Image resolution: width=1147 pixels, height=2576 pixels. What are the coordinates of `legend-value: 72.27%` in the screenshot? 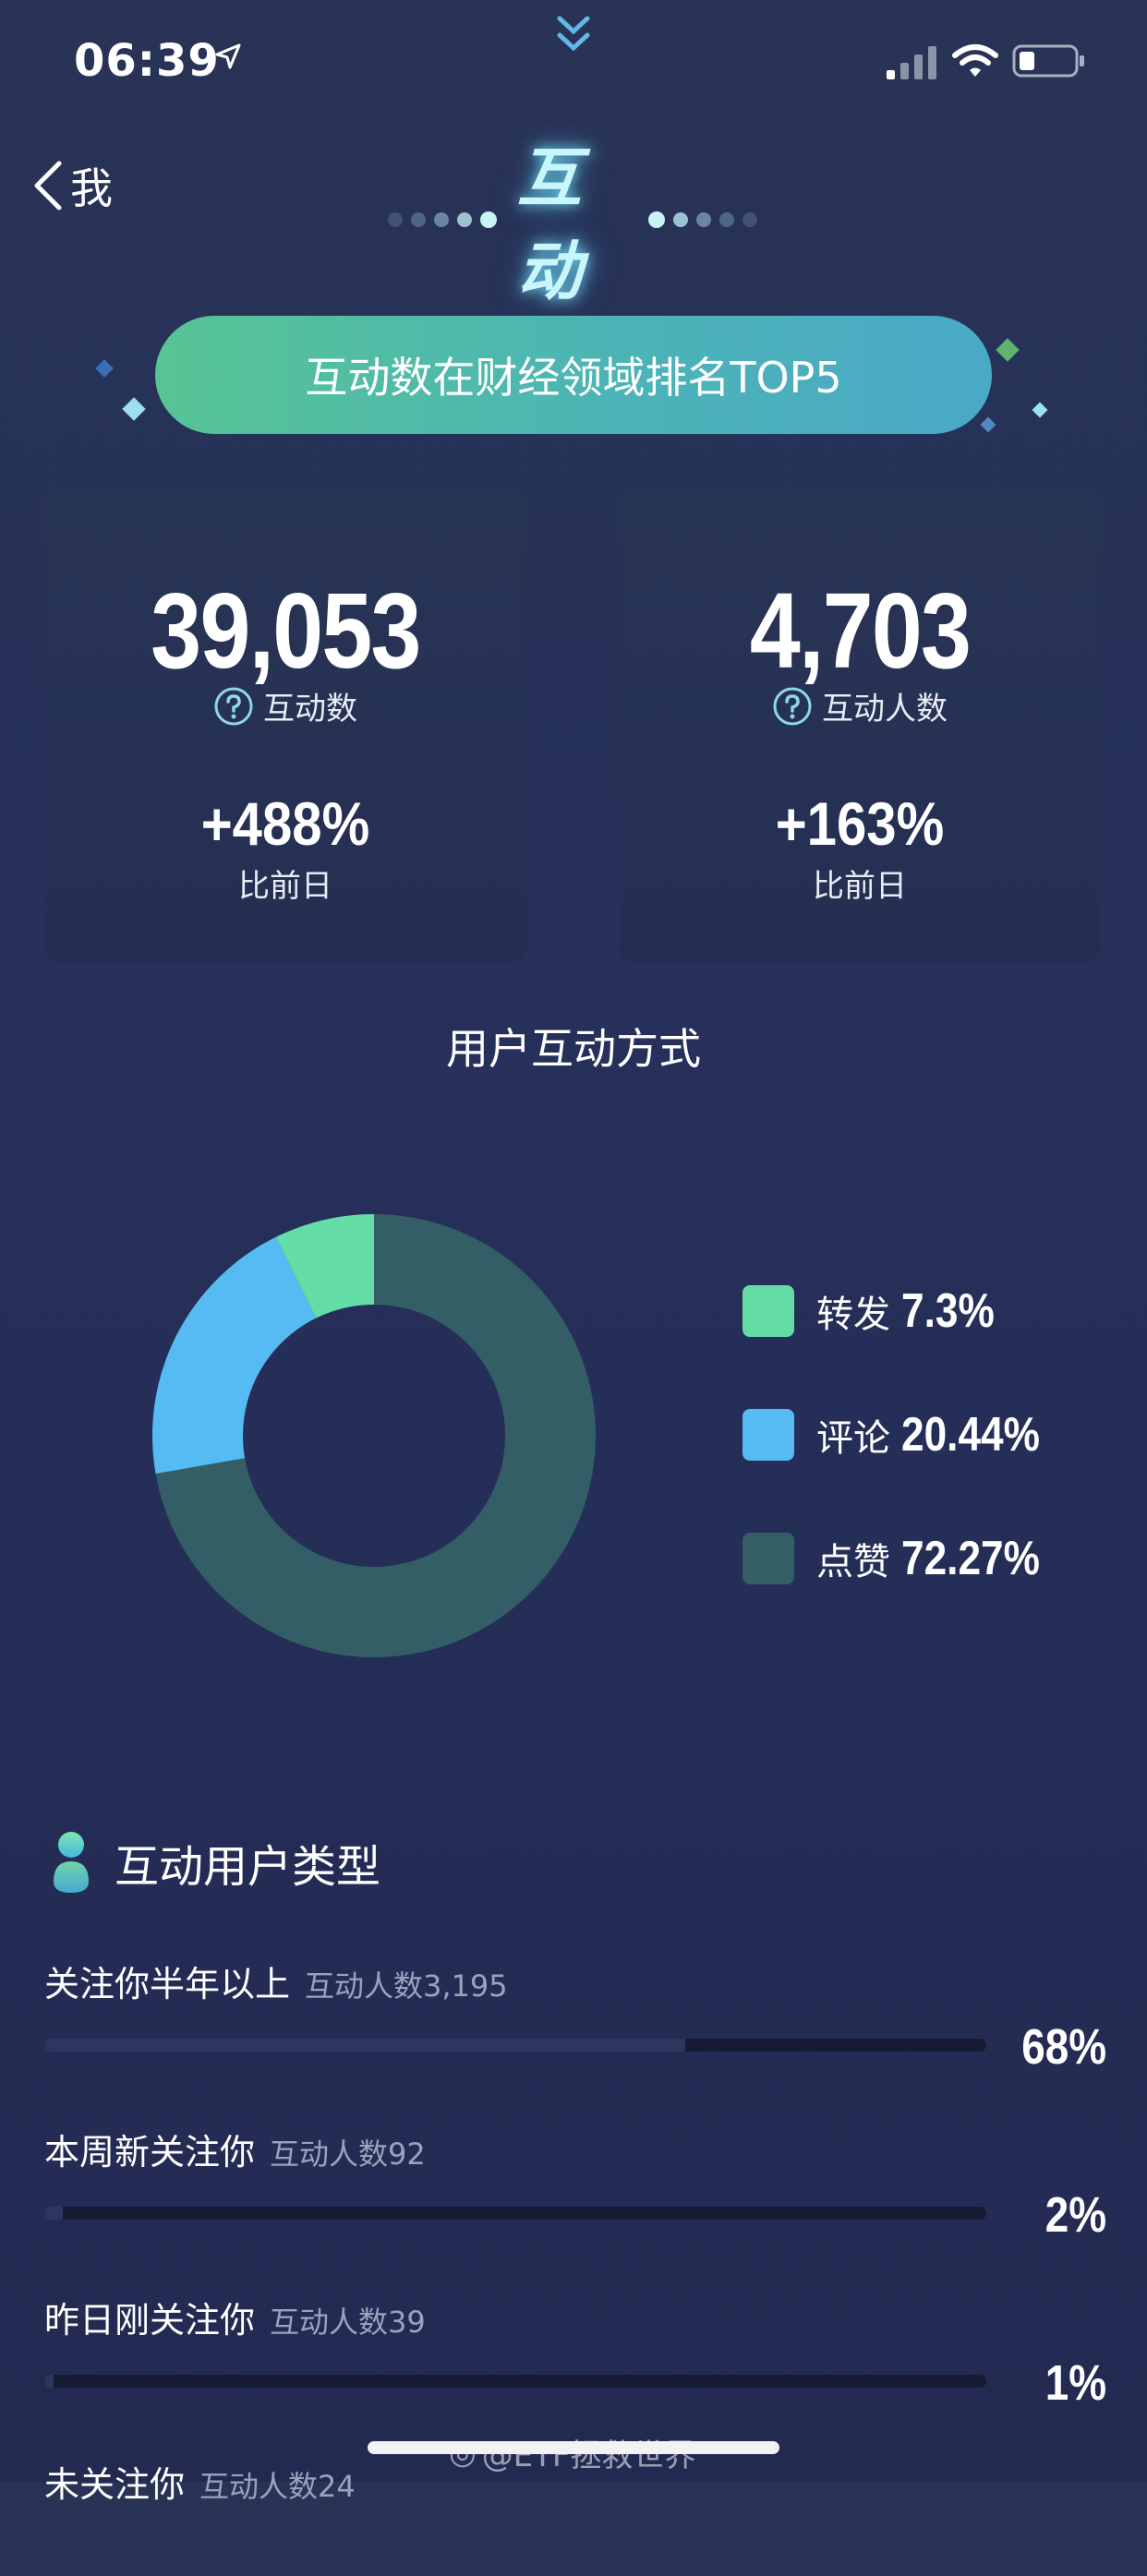 It's located at (970, 1558).